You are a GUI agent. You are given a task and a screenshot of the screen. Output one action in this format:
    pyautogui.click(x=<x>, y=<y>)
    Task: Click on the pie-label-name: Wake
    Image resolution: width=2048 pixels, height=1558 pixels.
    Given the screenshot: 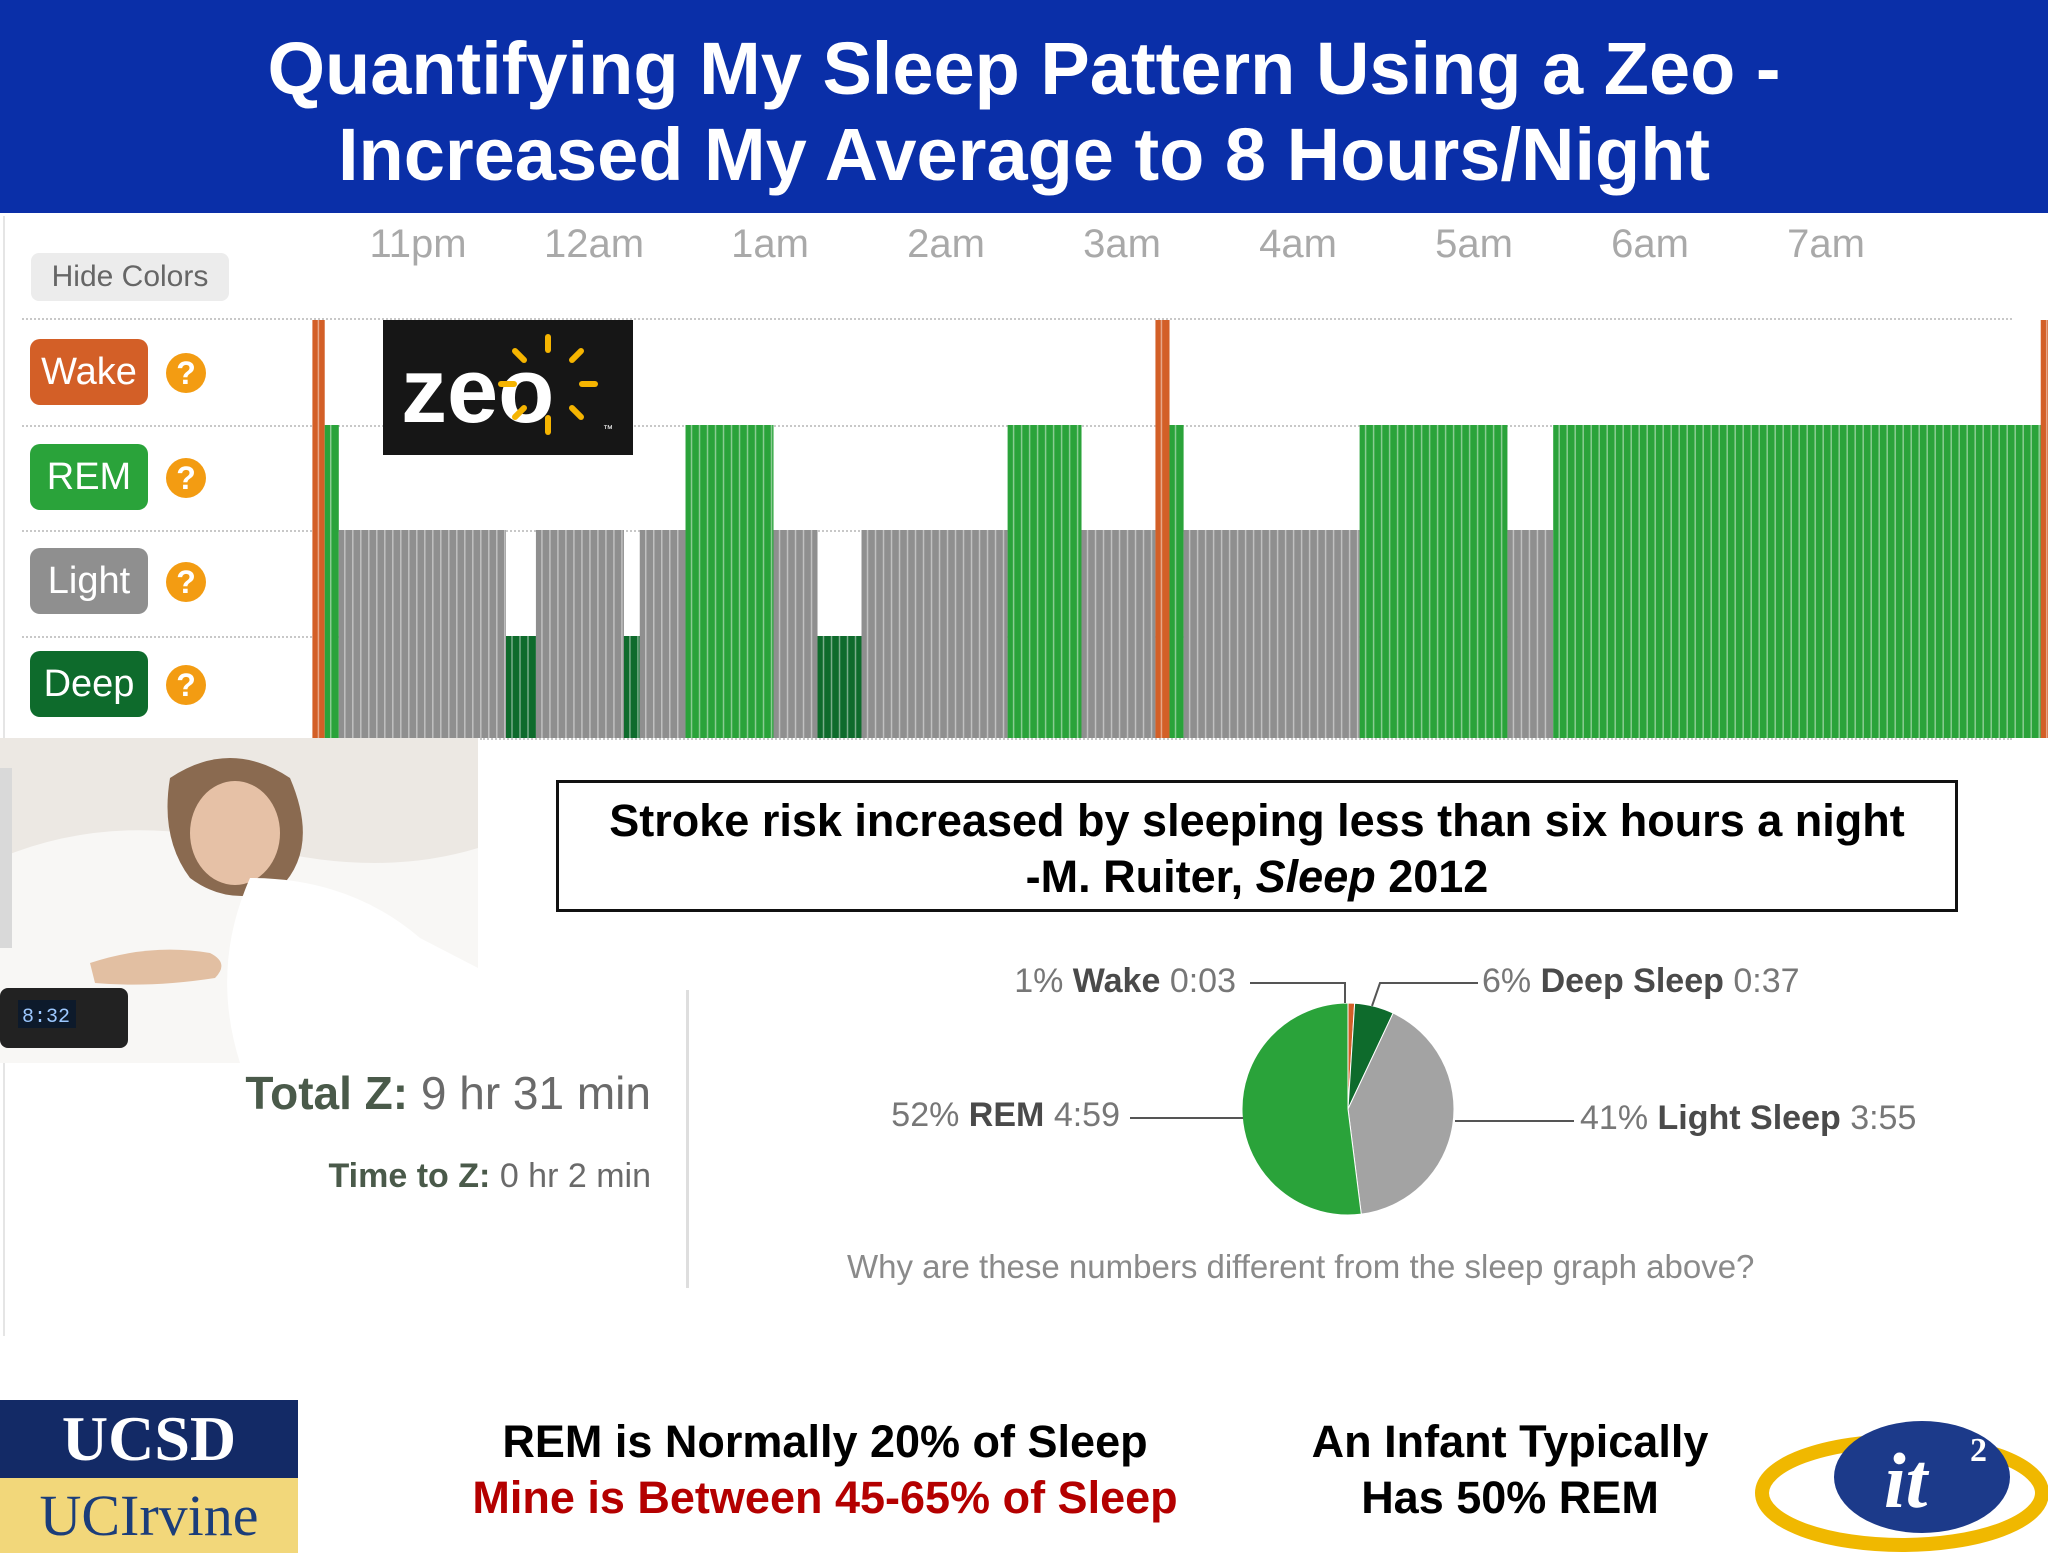 What is the action you would take?
    pyautogui.click(x=1116, y=981)
    